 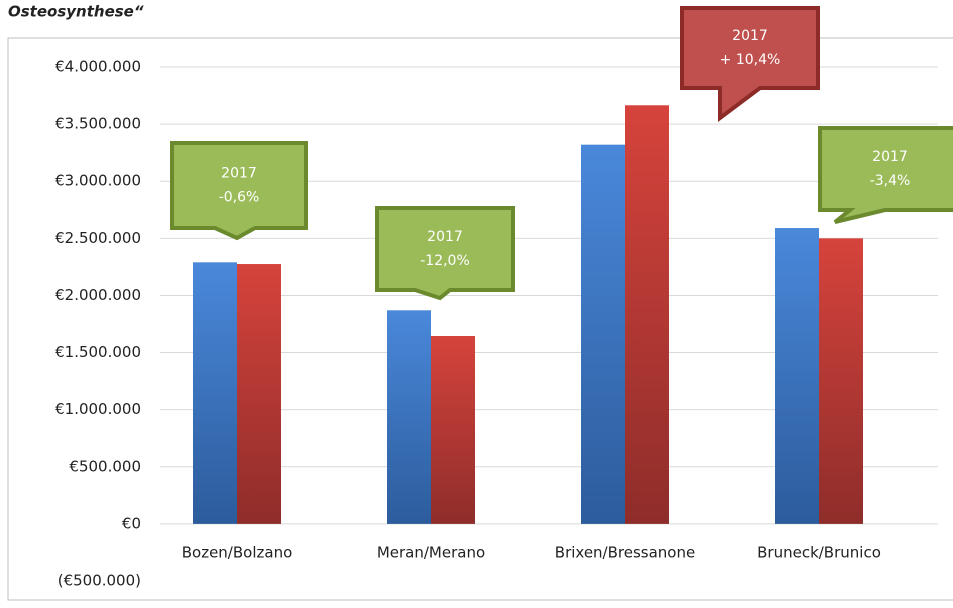 I want to click on y-tick-label: €1.000.000, so click(x=98, y=409).